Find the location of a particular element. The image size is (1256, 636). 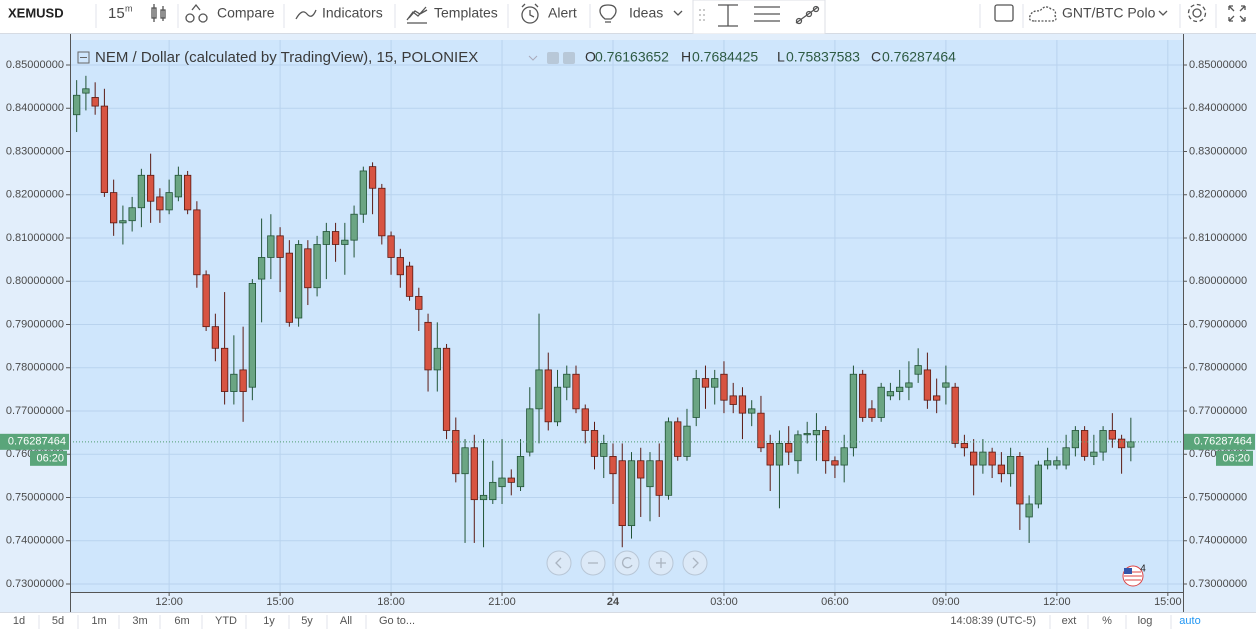

scroll-left is located at coordinates (559, 563).